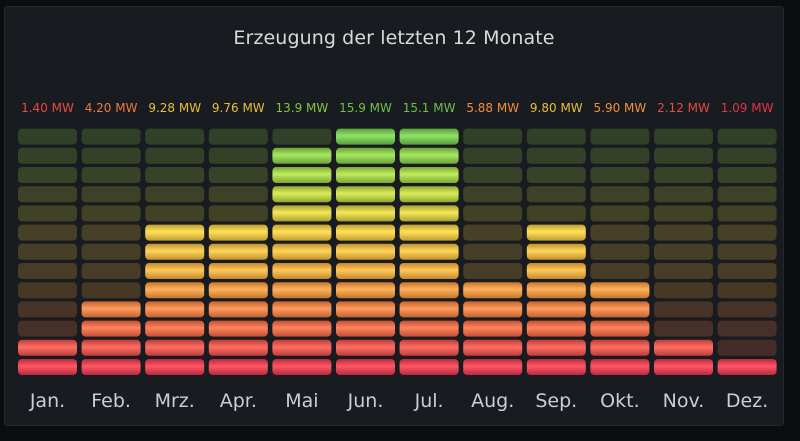 This screenshot has width=800, height=441. I want to click on value-label: 4.20 MW, so click(111, 108).